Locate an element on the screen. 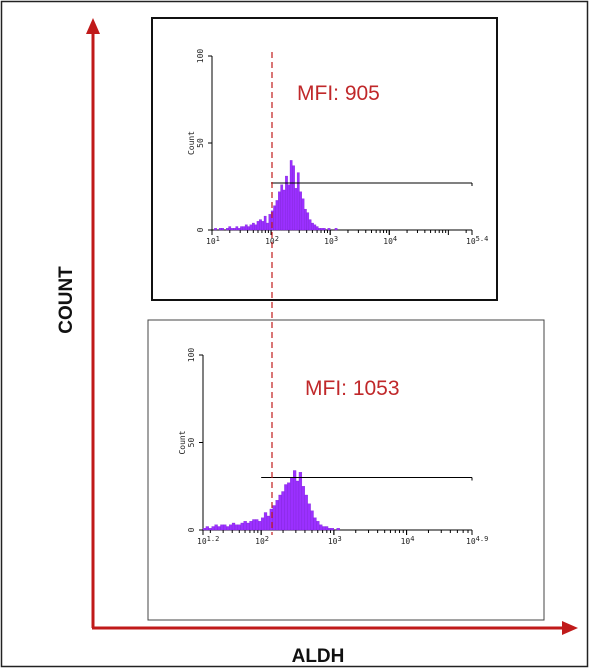 The image size is (589, 668). x-tick-label: 102 is located at coordinates (272, 240).